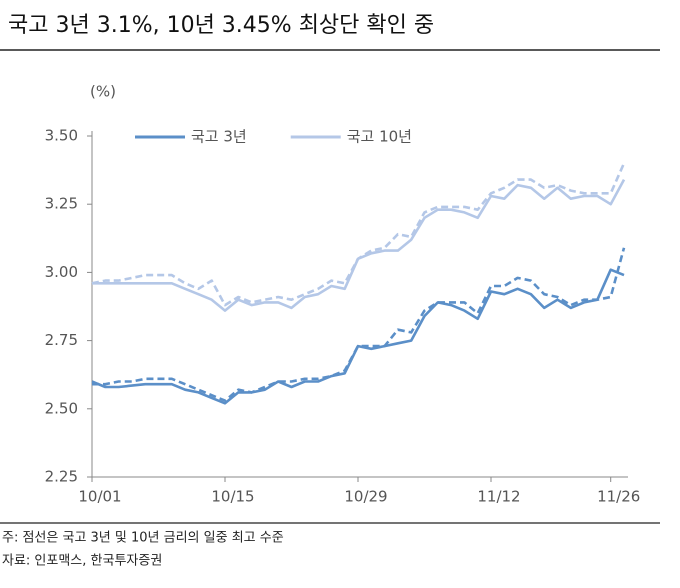 The width and height of the screenshot is (680, 588). Describe the element at coordinates (498, 497) in the screenshot. I see `x-tick-label: 11/12` at that location.